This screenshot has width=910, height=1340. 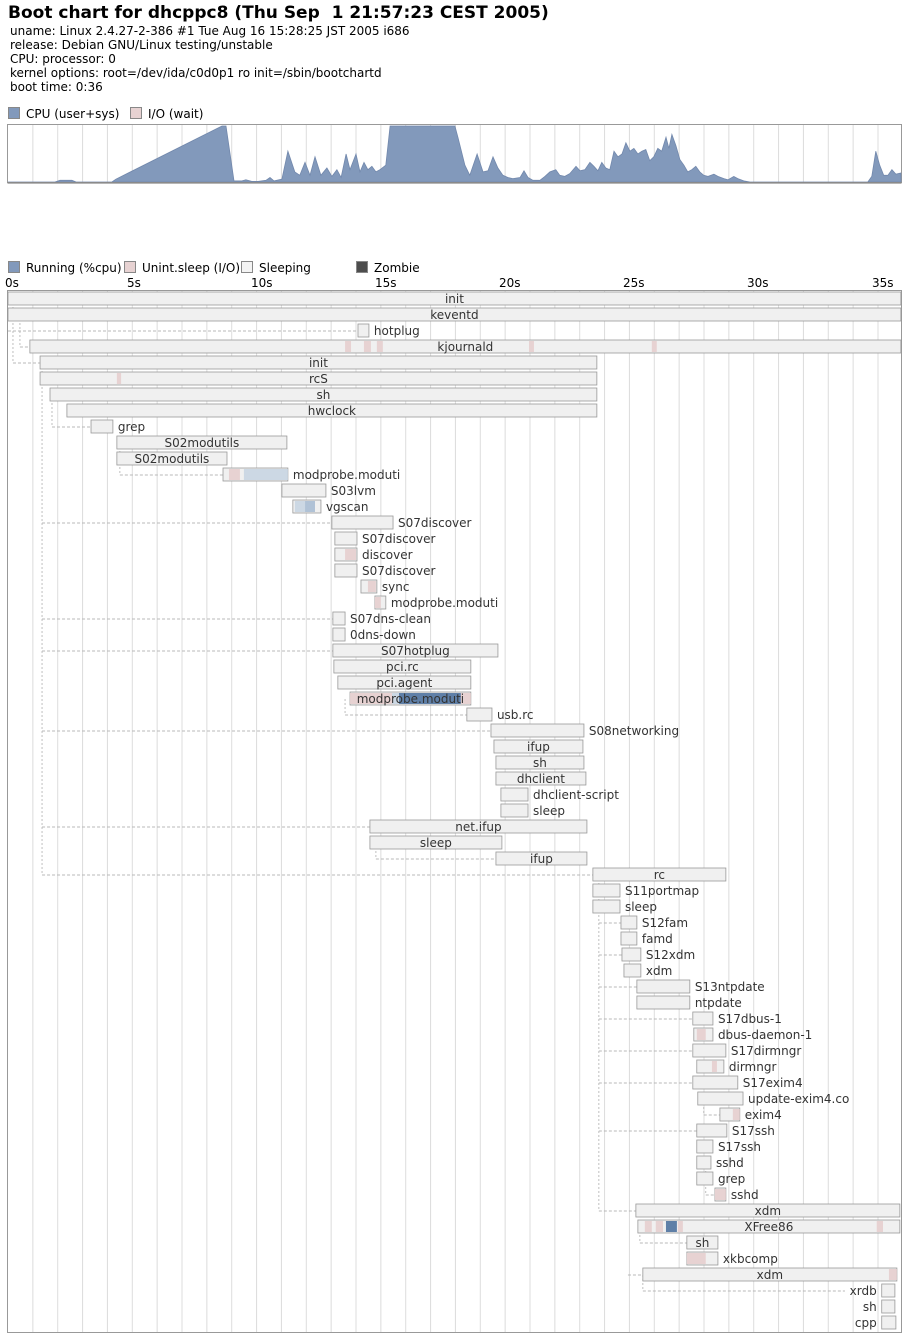 What do you see at coordinates (455, 154) in the screenshot?
I see `cpu-area` at bounding box center [455, 154].